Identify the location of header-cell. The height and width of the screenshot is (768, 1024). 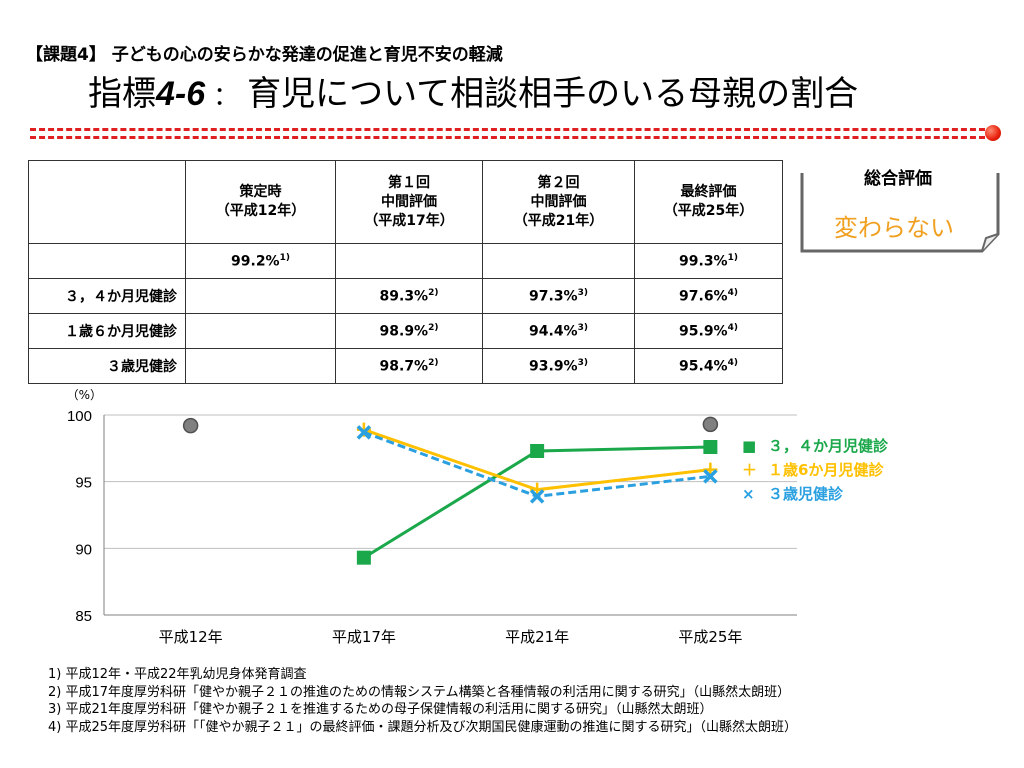
(107, 202).